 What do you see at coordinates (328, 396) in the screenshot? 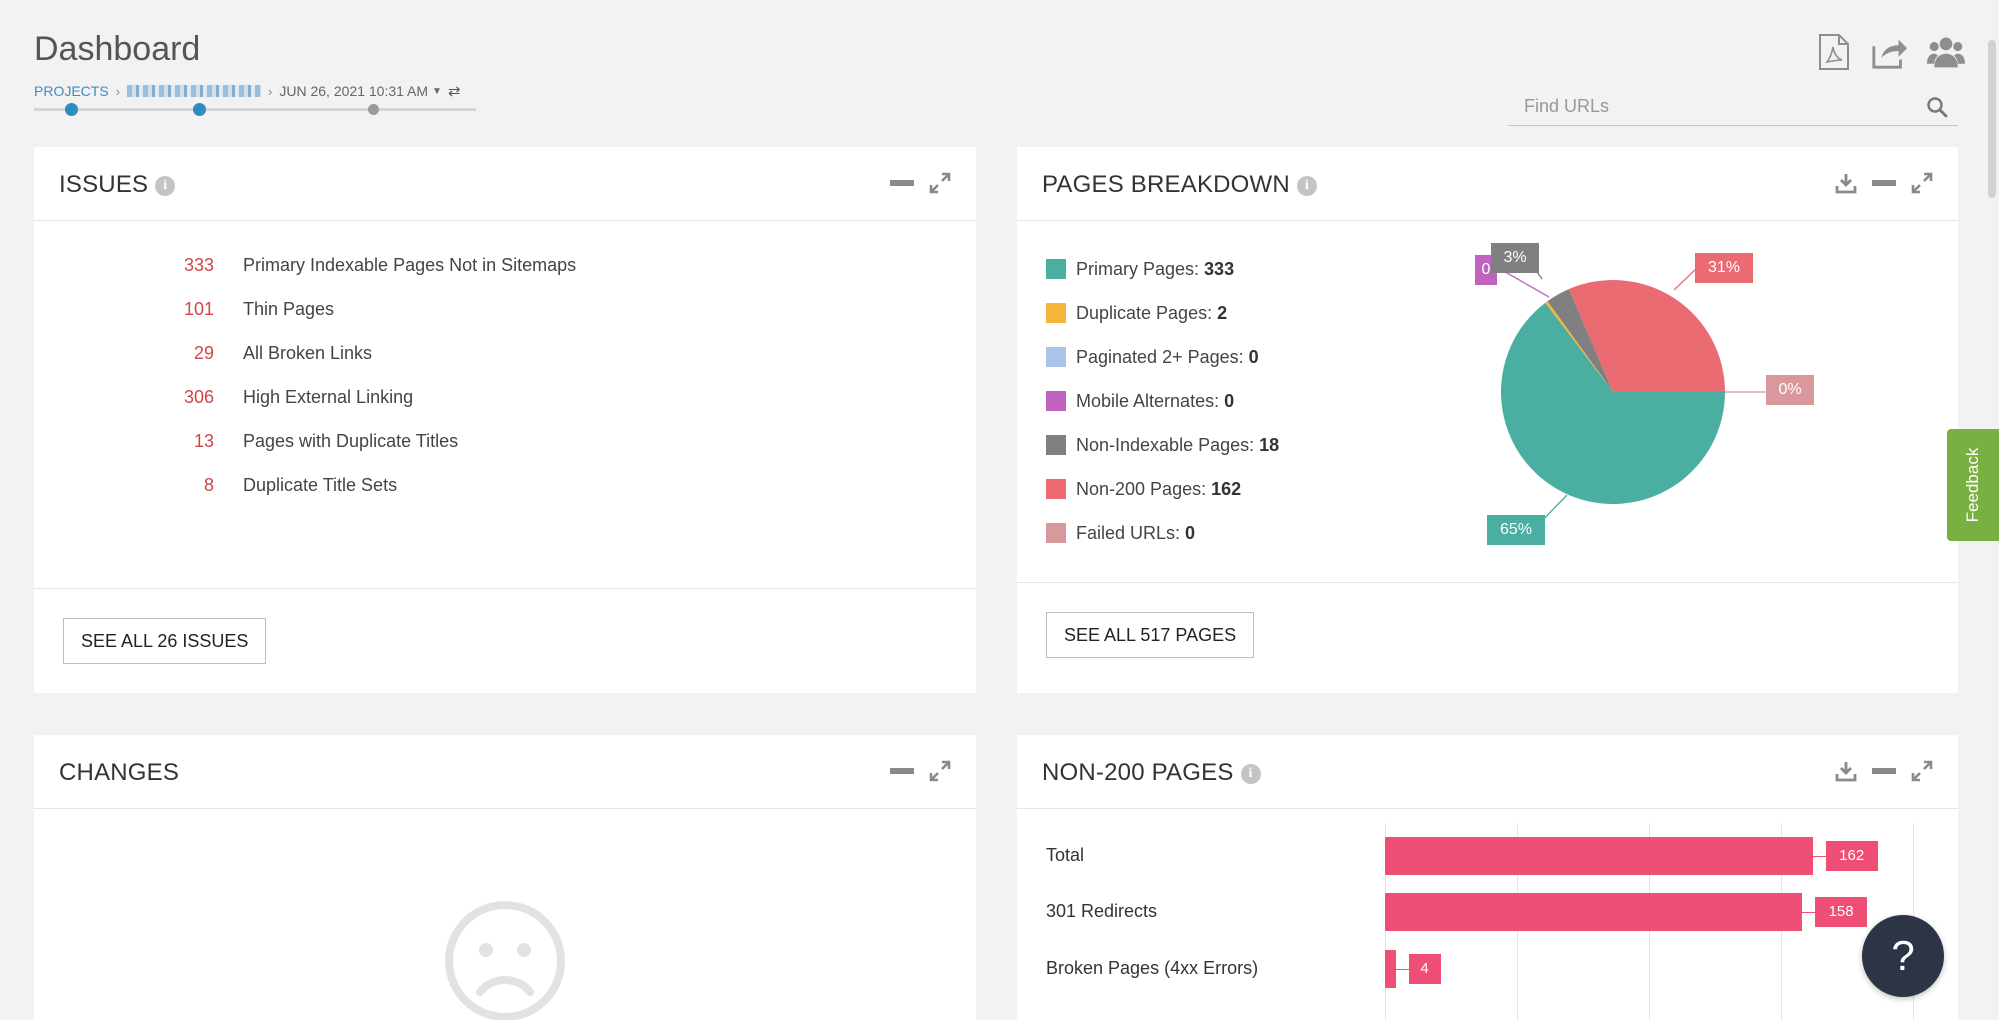
I see `issue-label: High External Linking` at bounding box center [328, 396].